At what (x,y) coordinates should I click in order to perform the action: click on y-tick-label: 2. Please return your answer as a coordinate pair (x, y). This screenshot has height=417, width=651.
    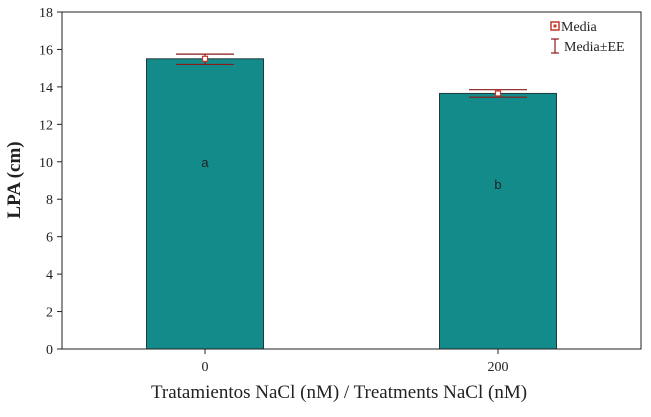
    Looking at the image, I should click on (49, 313).